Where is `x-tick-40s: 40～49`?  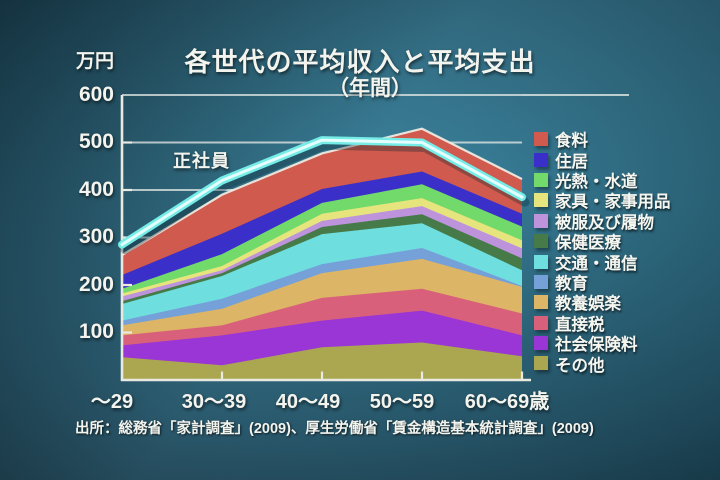 x-tick-40s: 40～49 is located at coordinates (308, 402).